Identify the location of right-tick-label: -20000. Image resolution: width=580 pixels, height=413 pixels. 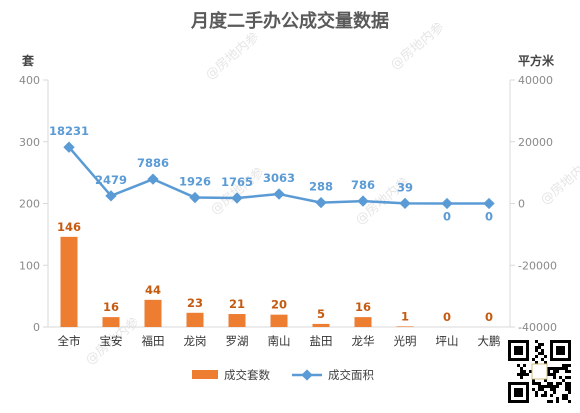
(537, 265).